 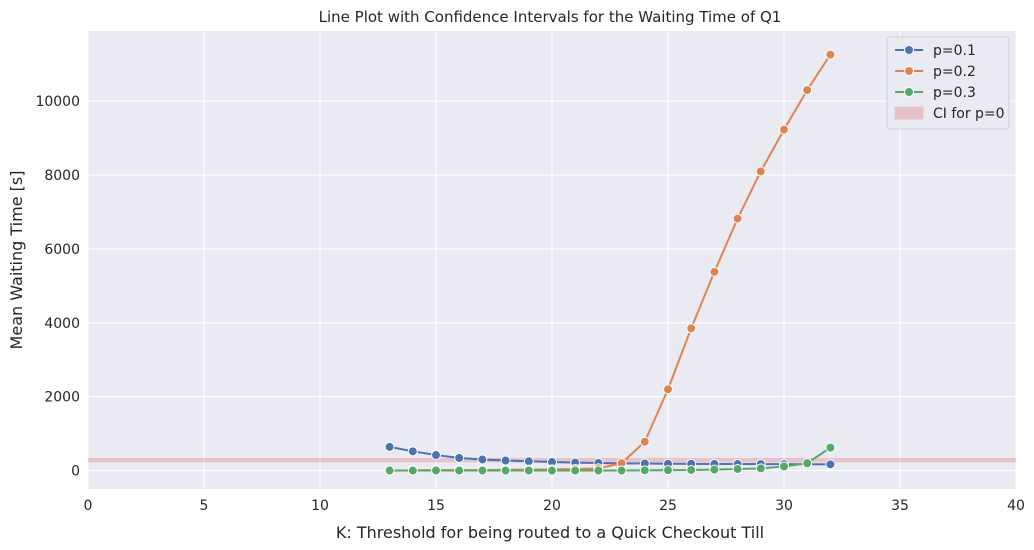 I want to click on x-tick-label: 40, so click(x=1016, y=506).